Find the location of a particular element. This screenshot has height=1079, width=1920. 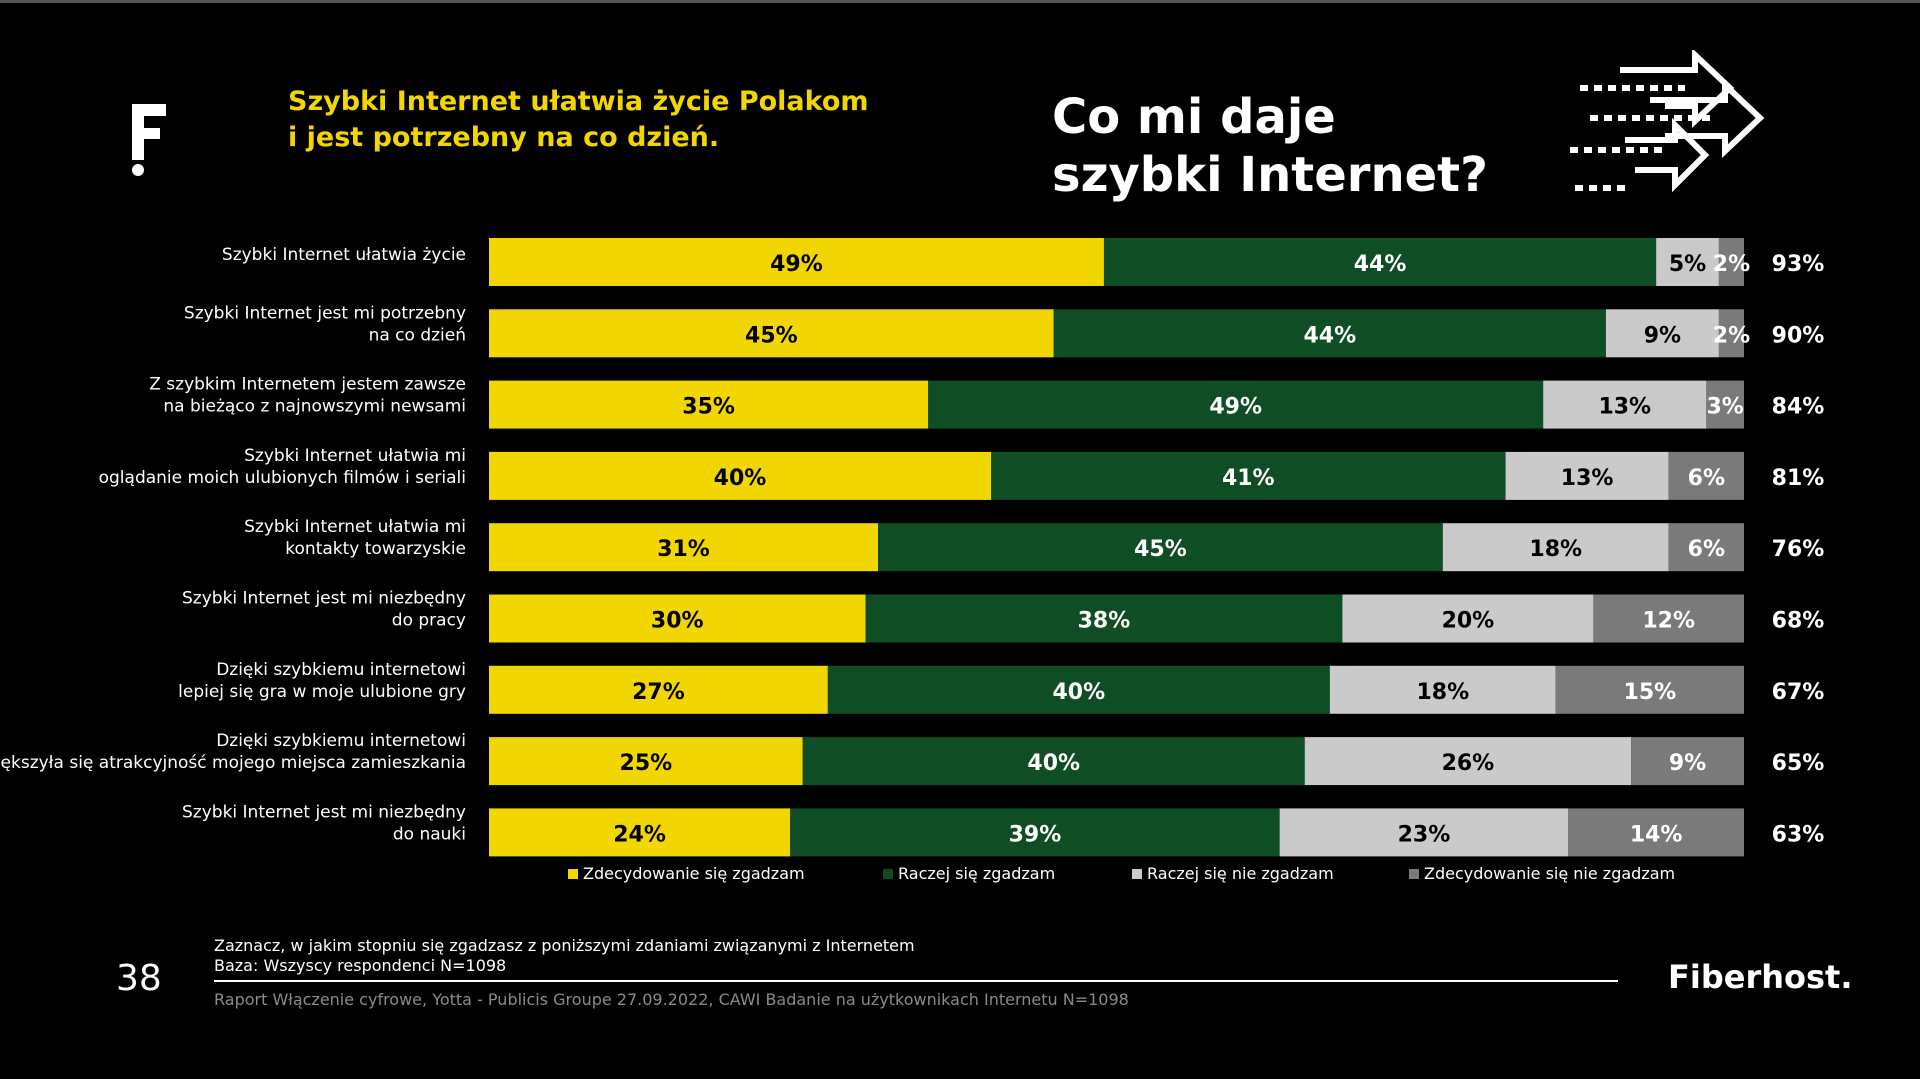

footer-divider is located at coordinates (916, 981).